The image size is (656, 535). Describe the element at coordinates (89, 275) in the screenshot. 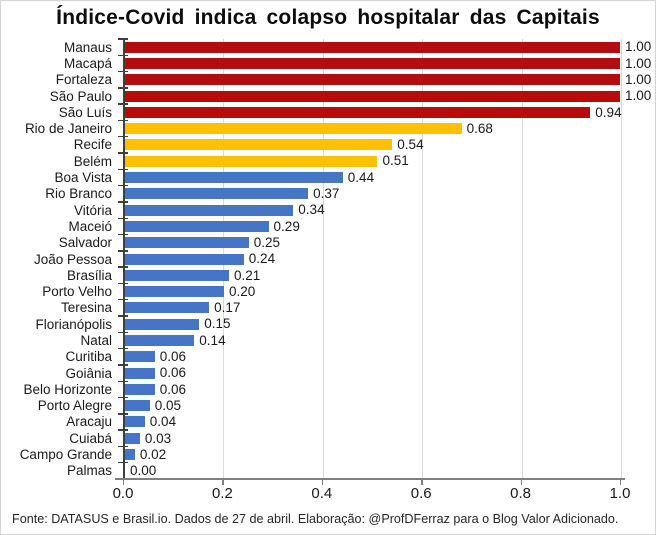

I see `category-label: Brasília` at that location.